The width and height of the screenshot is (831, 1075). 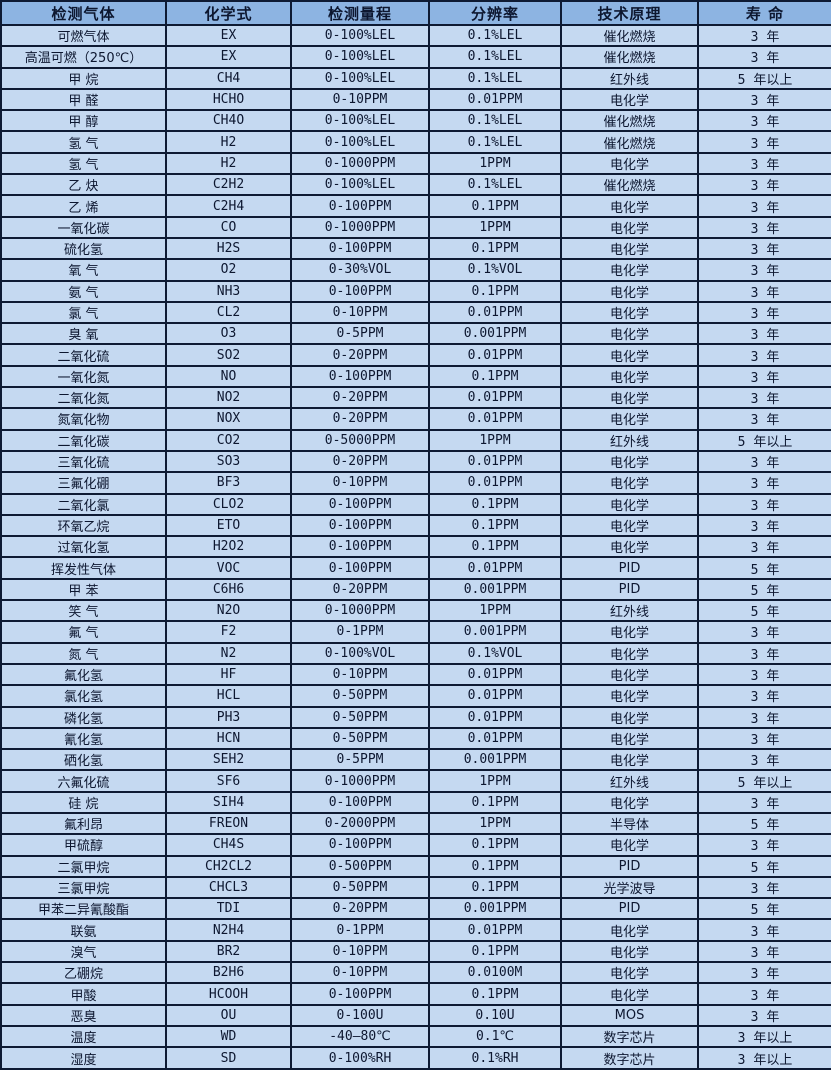 What do you see at coordinates (228, 291) in the screenshot?
I see `cell-formula: NH3` at bounding box center [228, 291].